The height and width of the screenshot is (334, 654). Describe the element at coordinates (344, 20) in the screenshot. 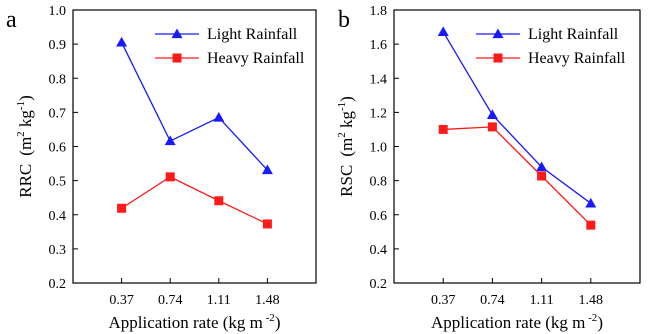

I see `panel-label: b` at that location.